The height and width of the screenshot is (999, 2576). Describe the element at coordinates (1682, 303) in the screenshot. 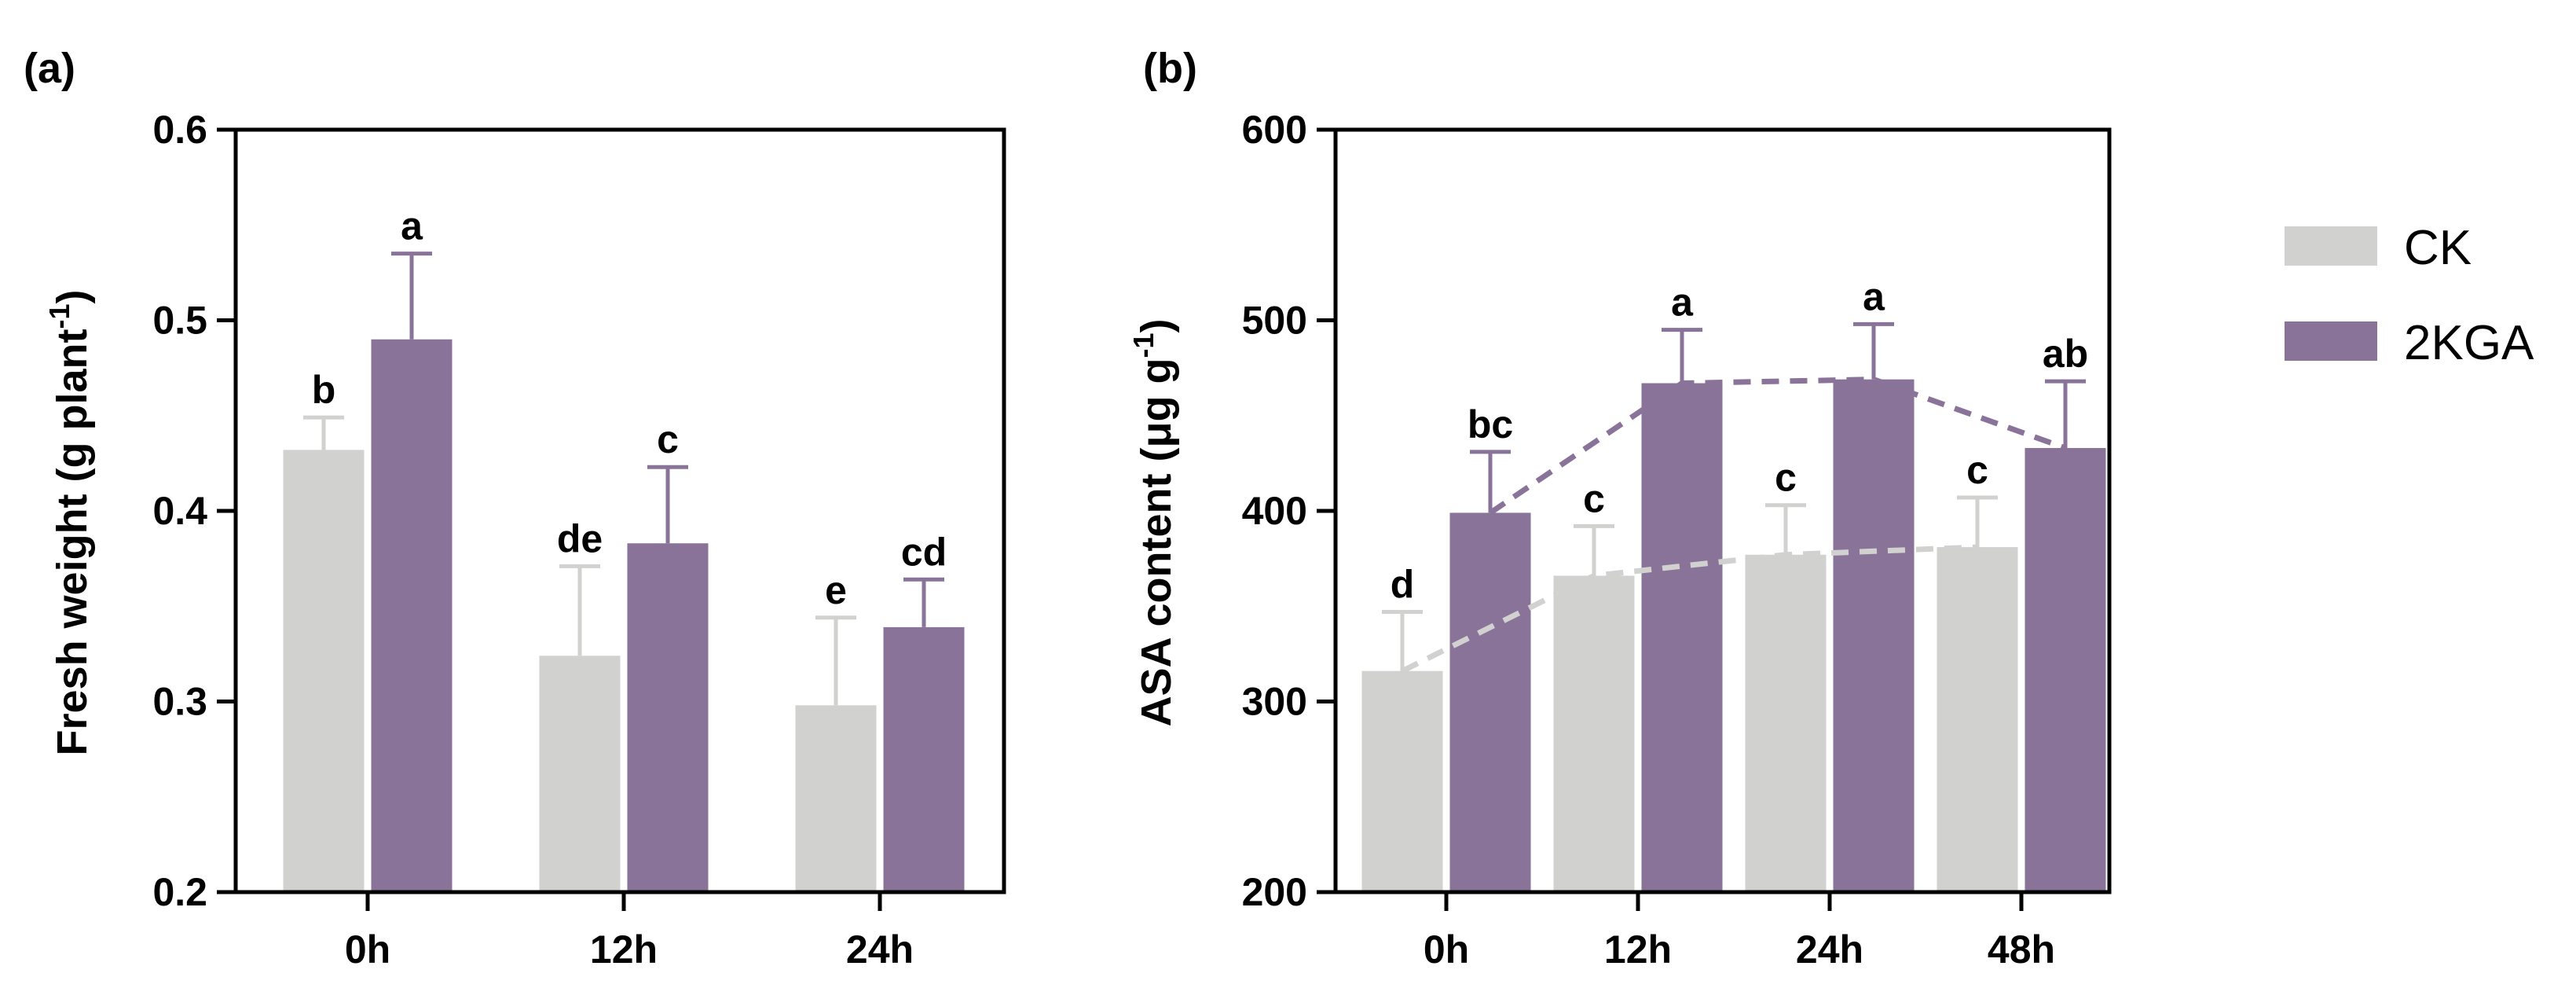

I see `sig-label-b-2kga-12h: a` at that location.